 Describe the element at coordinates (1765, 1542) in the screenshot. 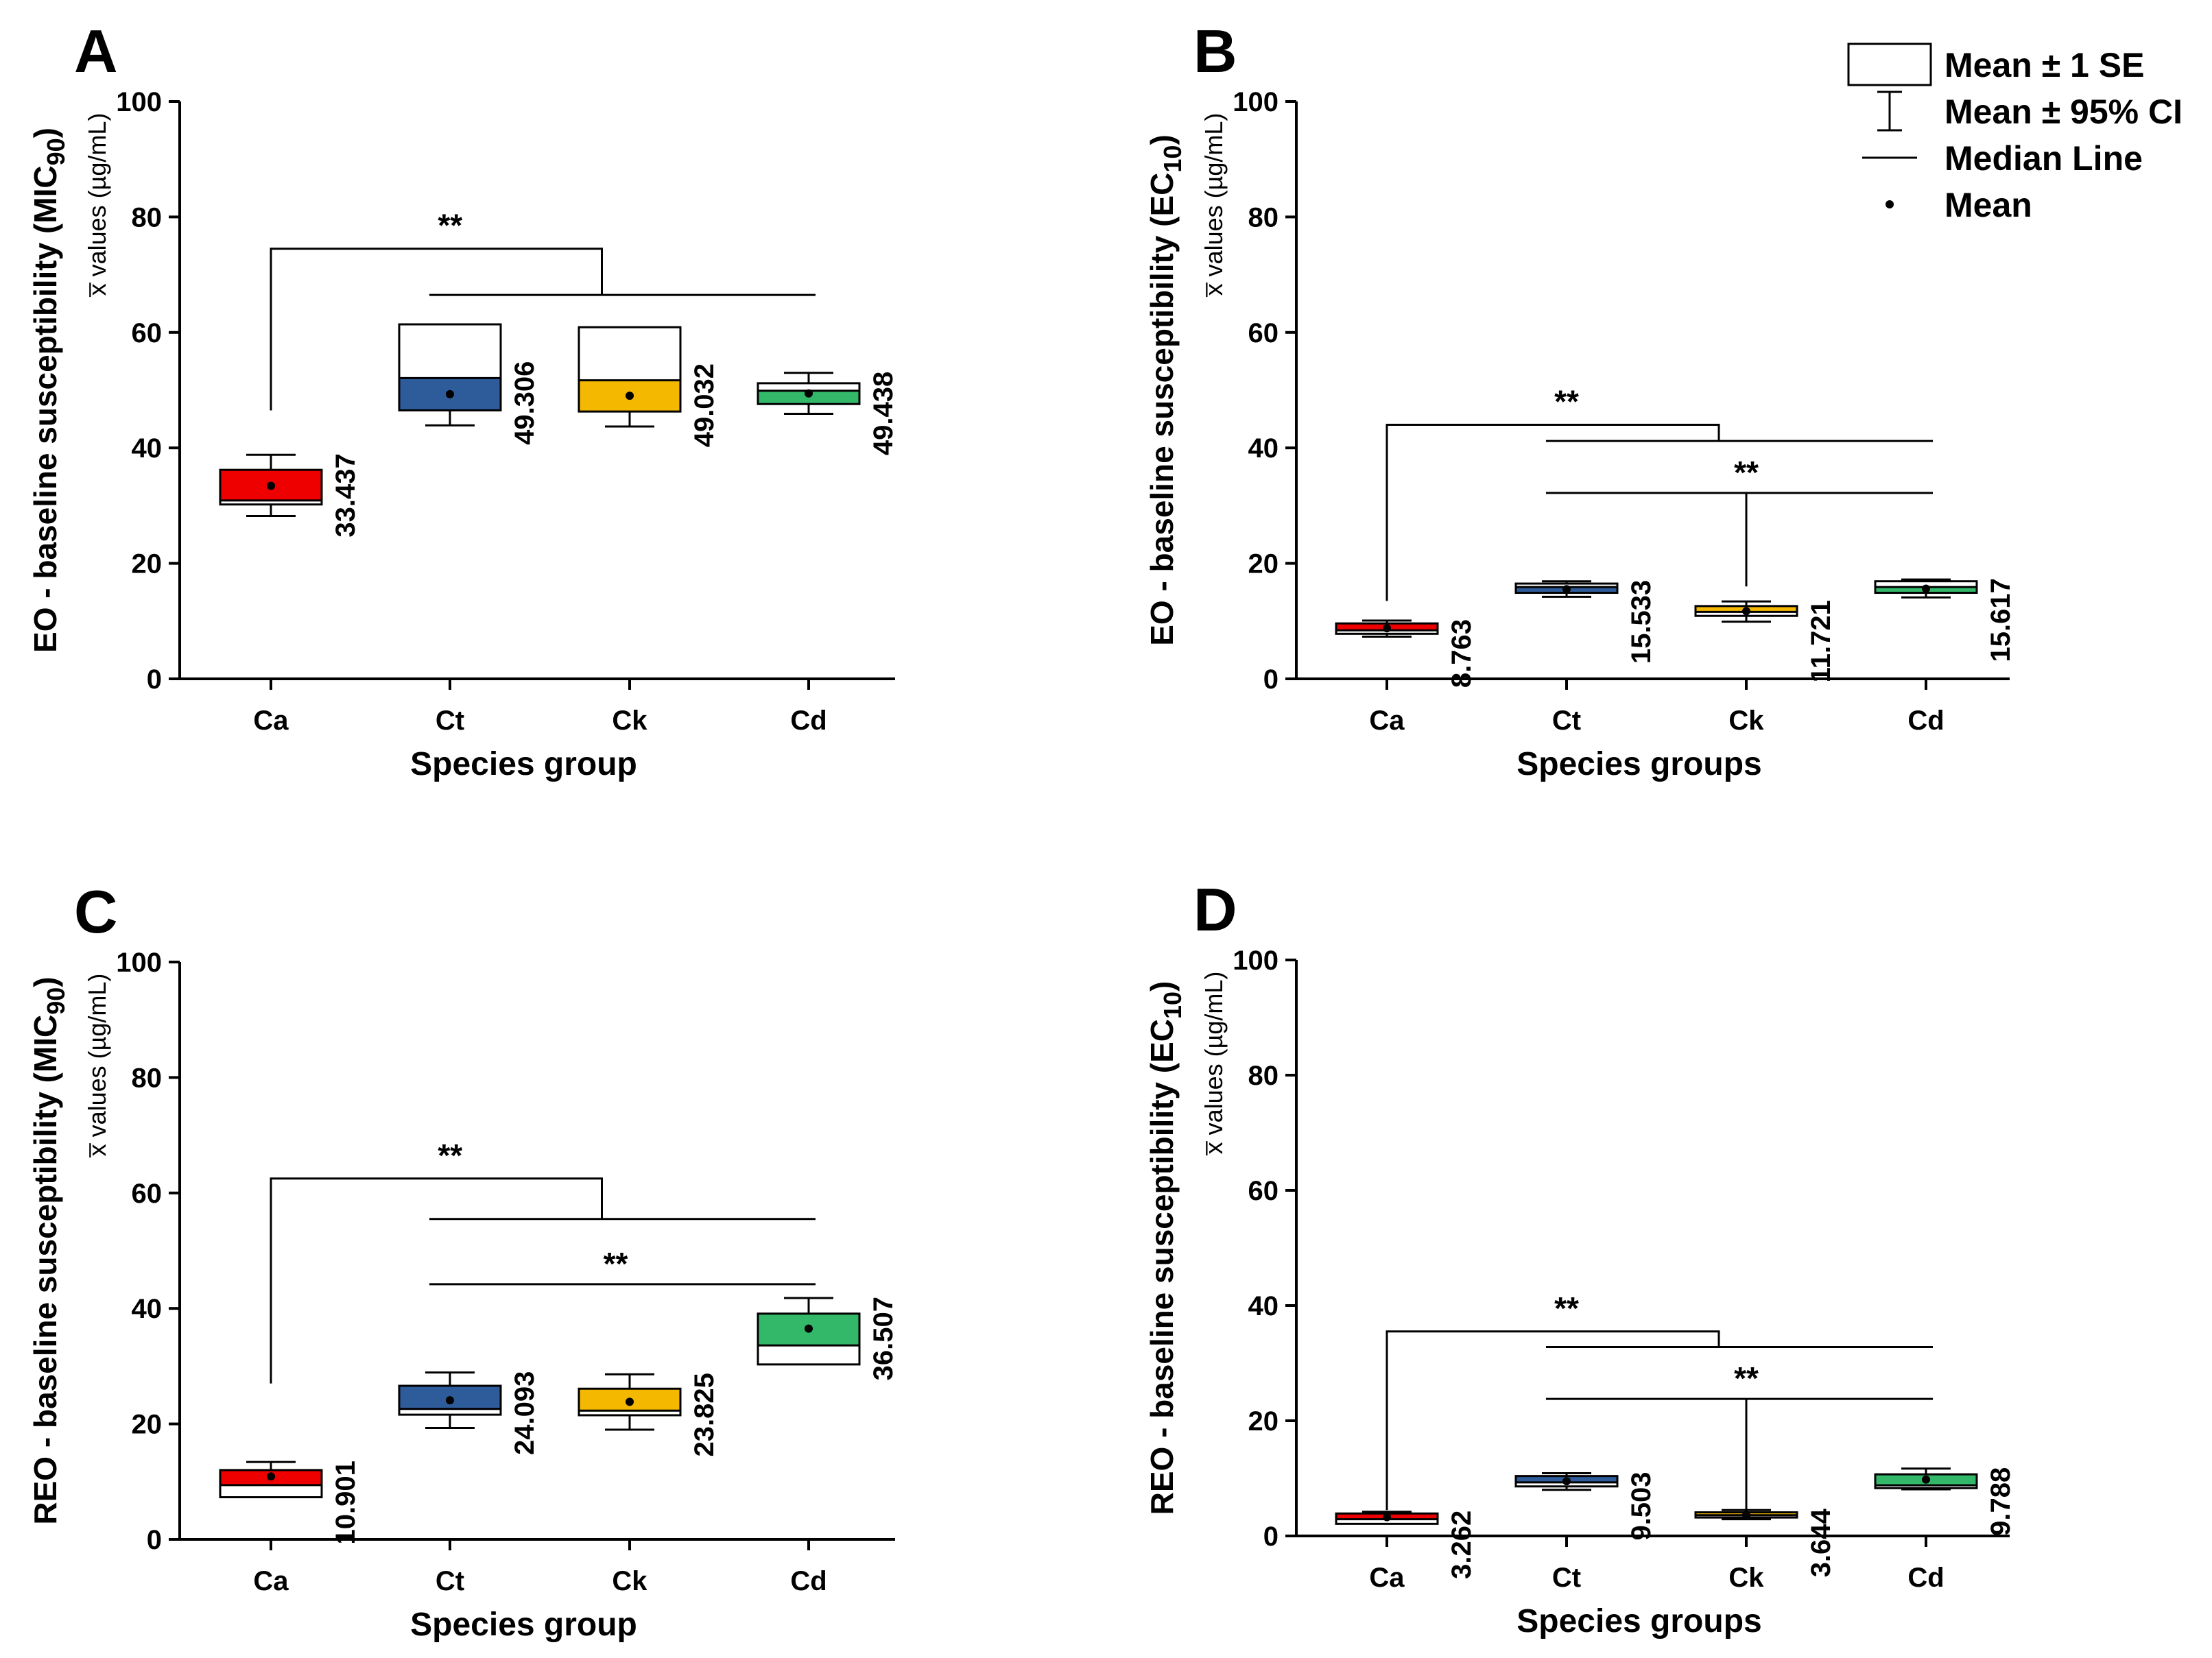

I see `box-ck: 3.644` at that location.